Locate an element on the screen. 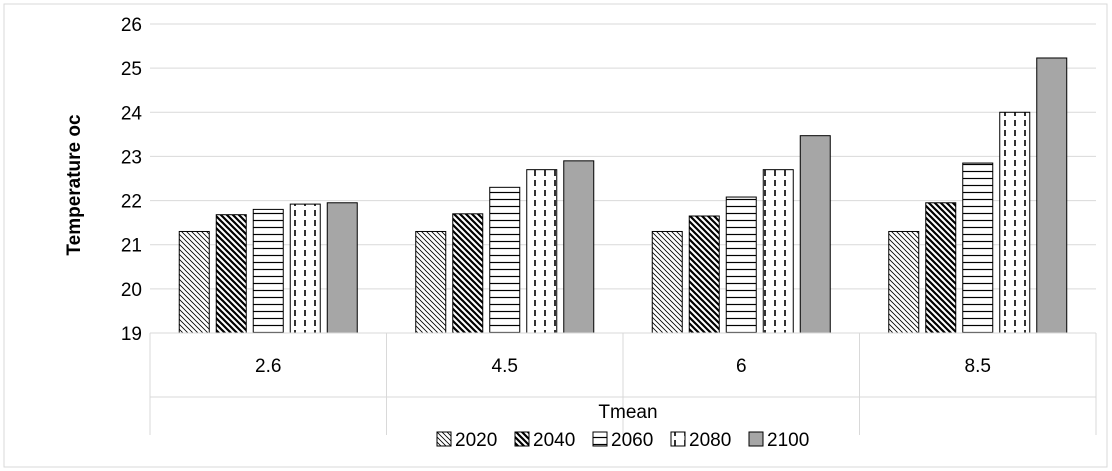 This screenshot has height=471, width=1112. x-category-label: 2.6 is located at coordinates (268, 366).